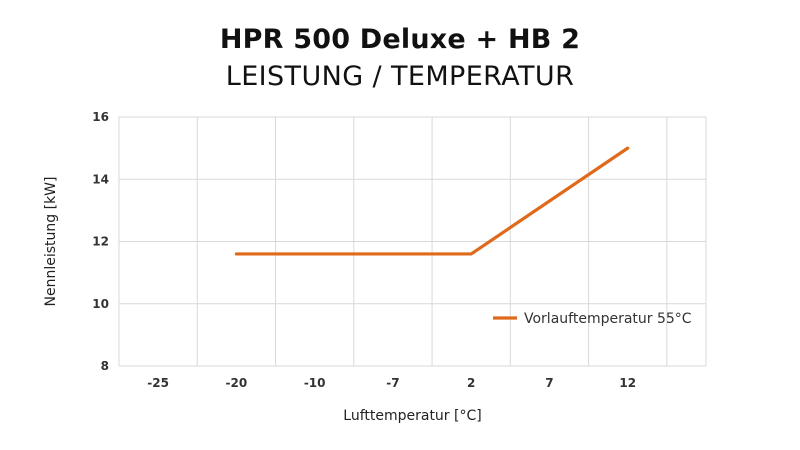 The image size is (800, 450). Describe the element at coordinates (237, 383) in the screenshot. I see `x-tick-label: -20` at that location.